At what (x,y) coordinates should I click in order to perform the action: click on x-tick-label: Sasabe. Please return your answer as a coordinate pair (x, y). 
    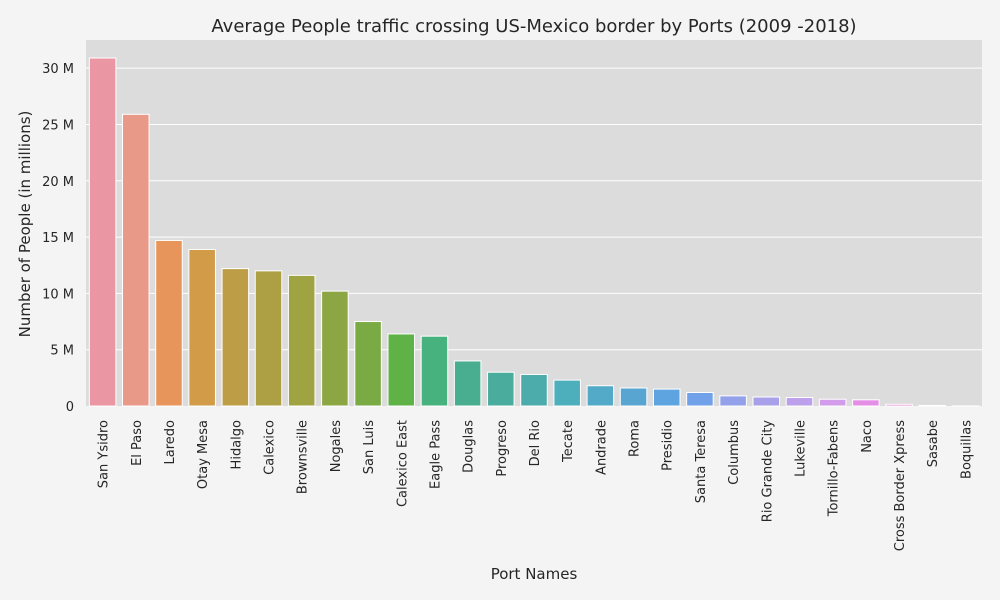
    Looking at the image, I should click on (933, 443).